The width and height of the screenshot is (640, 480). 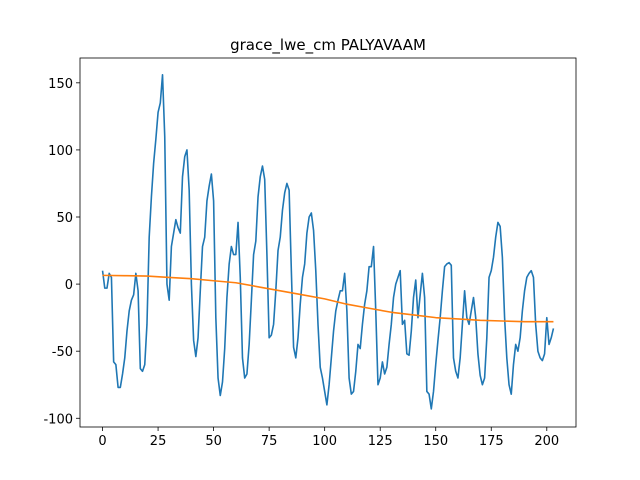 I want to click on y-tick-label: 0, so click(x=69, y=285).